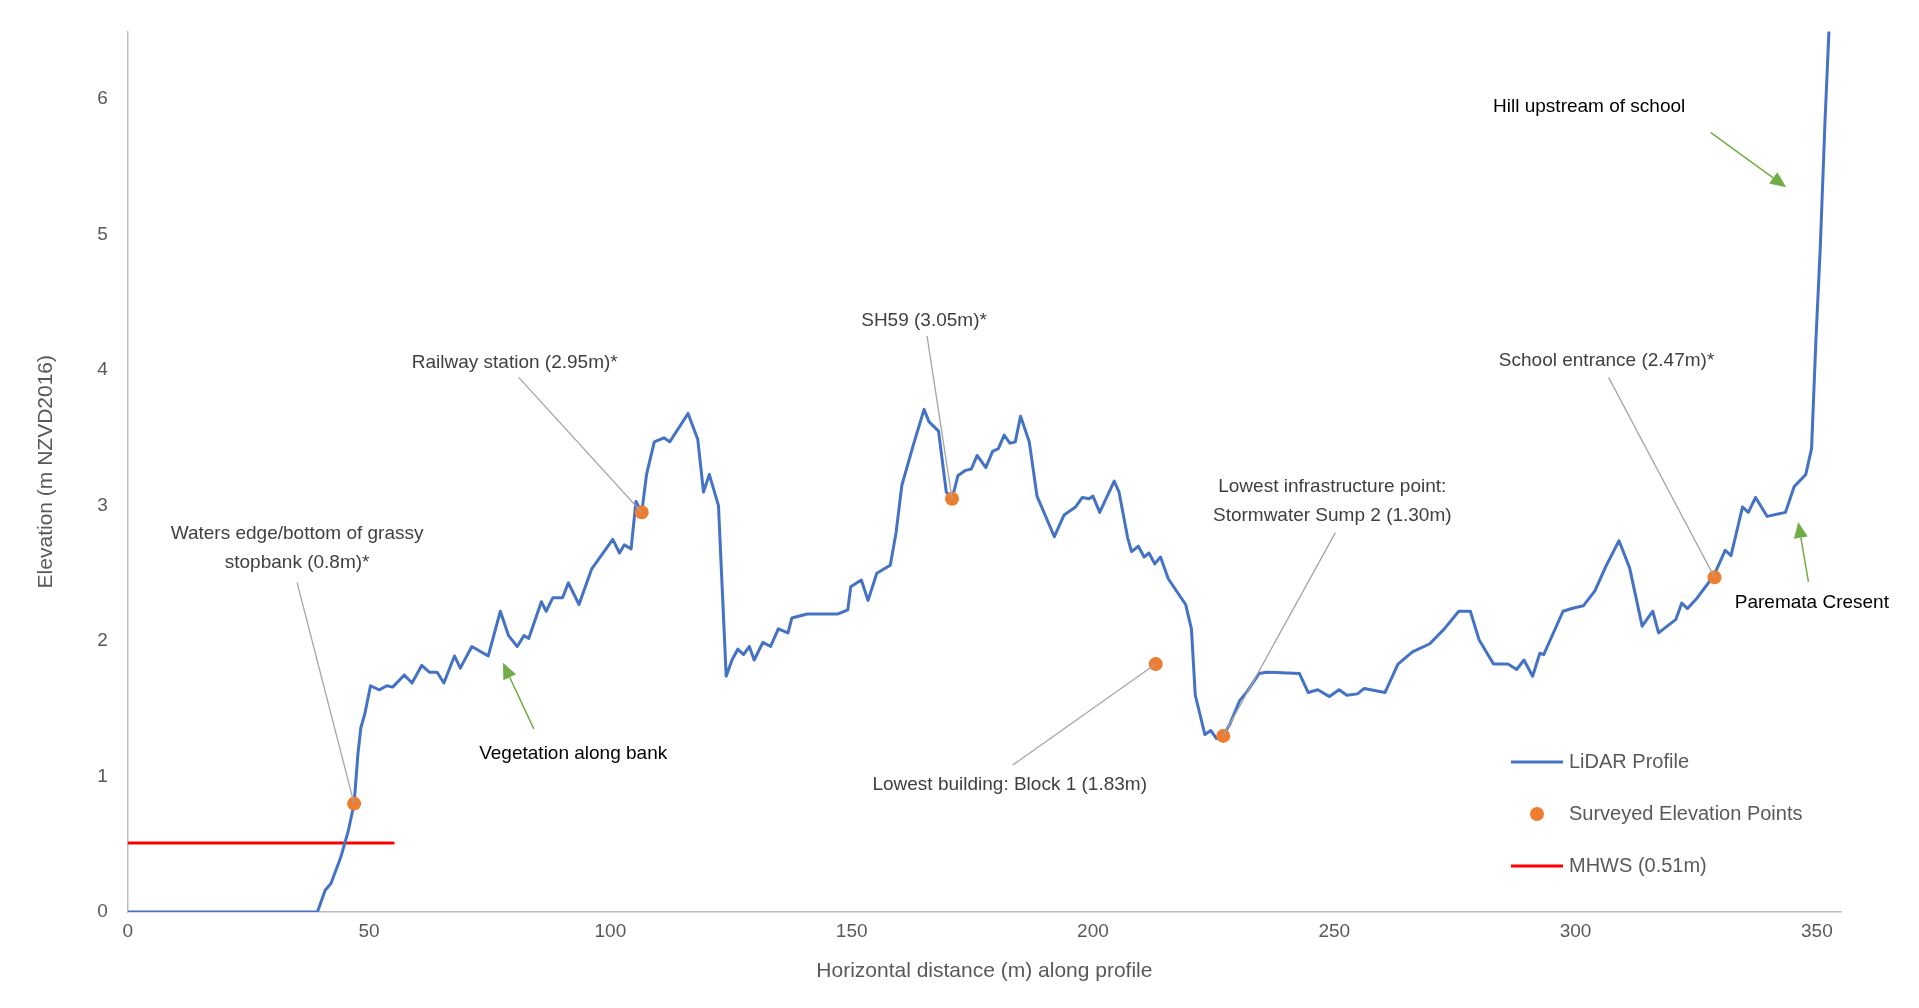 This screenshot has height=1008, width=1919. What do you see at coordinates (297, 547) in the screenshot?
I see `annotation: Waters edge/bottom of grassy stopbank (0.8m)*` at bounding box center [297, 547].